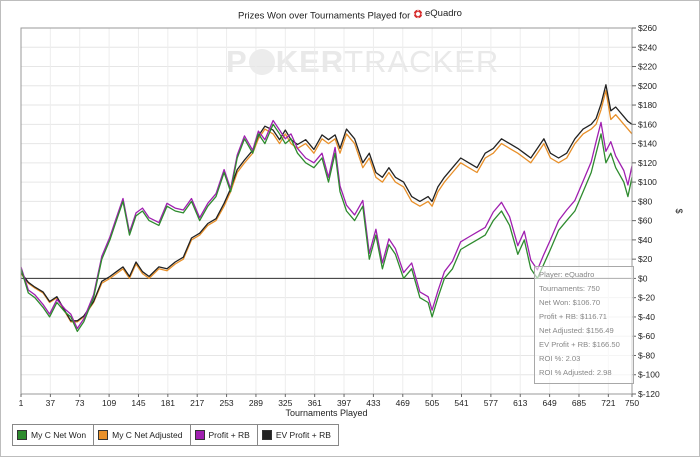 The width and height of the screenshot is (700, 457). I want to click on y-tick-label: $220, so click(647, 67).